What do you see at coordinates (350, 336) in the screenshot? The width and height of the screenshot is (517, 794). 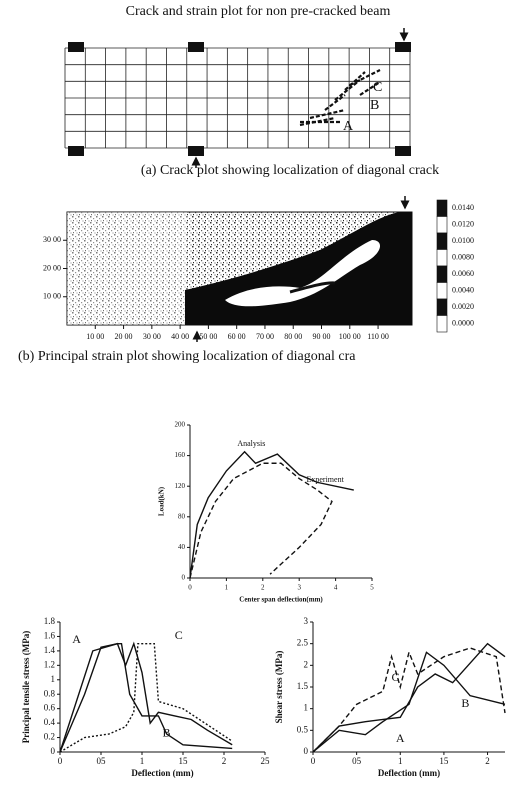 I see `x-tick-label: 100 00` at bounding box center [350, 336].